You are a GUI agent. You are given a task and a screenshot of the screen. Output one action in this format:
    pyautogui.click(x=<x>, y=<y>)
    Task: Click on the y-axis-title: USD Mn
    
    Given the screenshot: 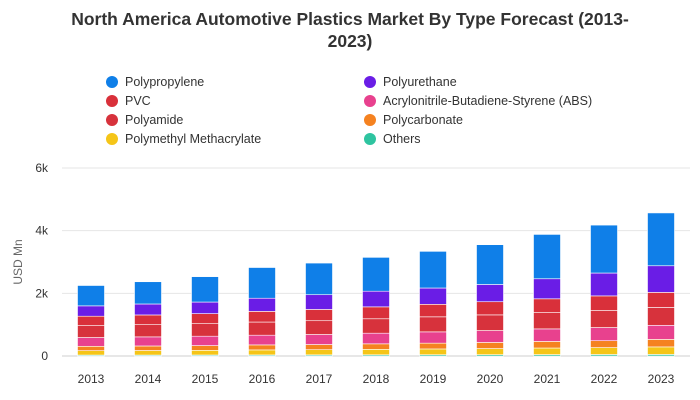 What is the action you would take?
    pyautogui.click(x=18, y=261)
    